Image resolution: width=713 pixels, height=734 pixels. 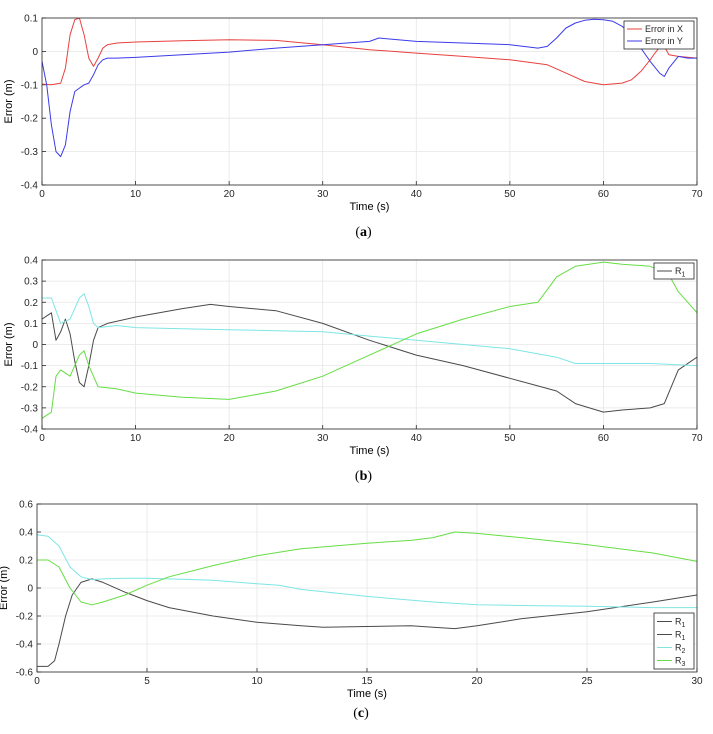 I want to click on series-line-r3, so click(x=367, y=568).